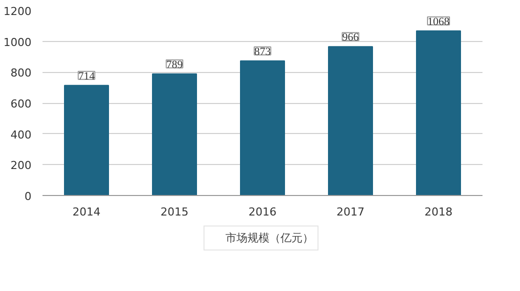 The image size is (520, 291). Describe the element at coordinates (28, 196) in the screenshot. I see `y-tick-label: 0` at that location.